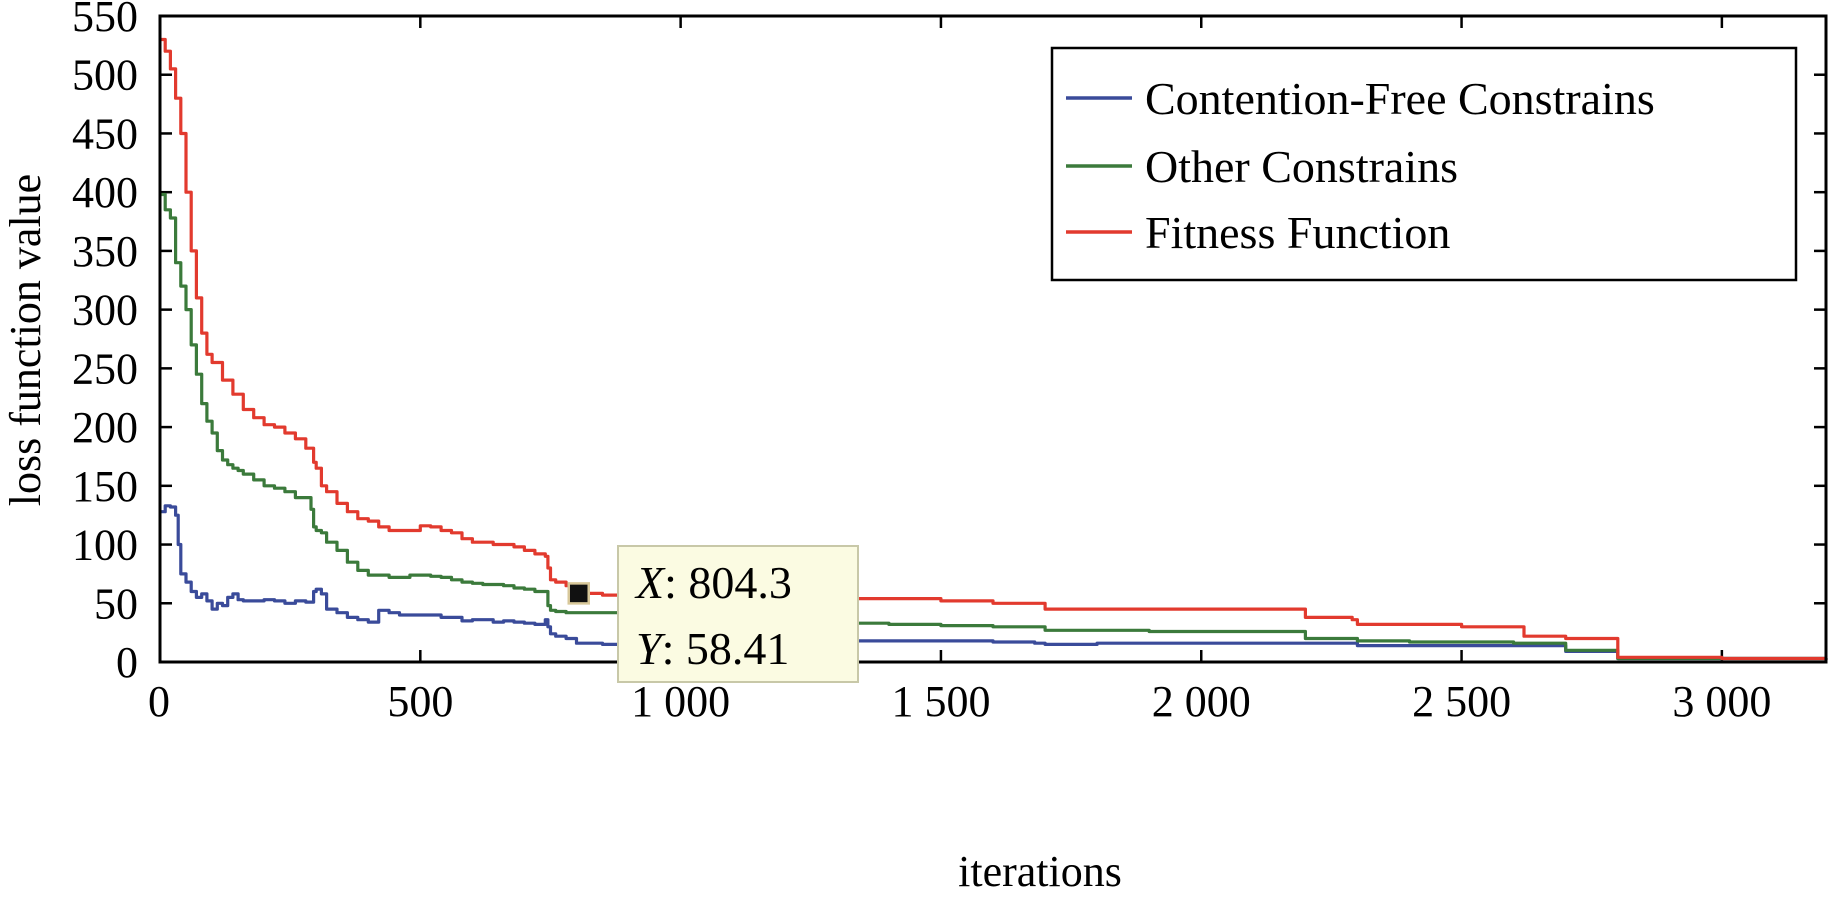  I want to click on datatip-x-value: : 804.3, so click(728, 582).